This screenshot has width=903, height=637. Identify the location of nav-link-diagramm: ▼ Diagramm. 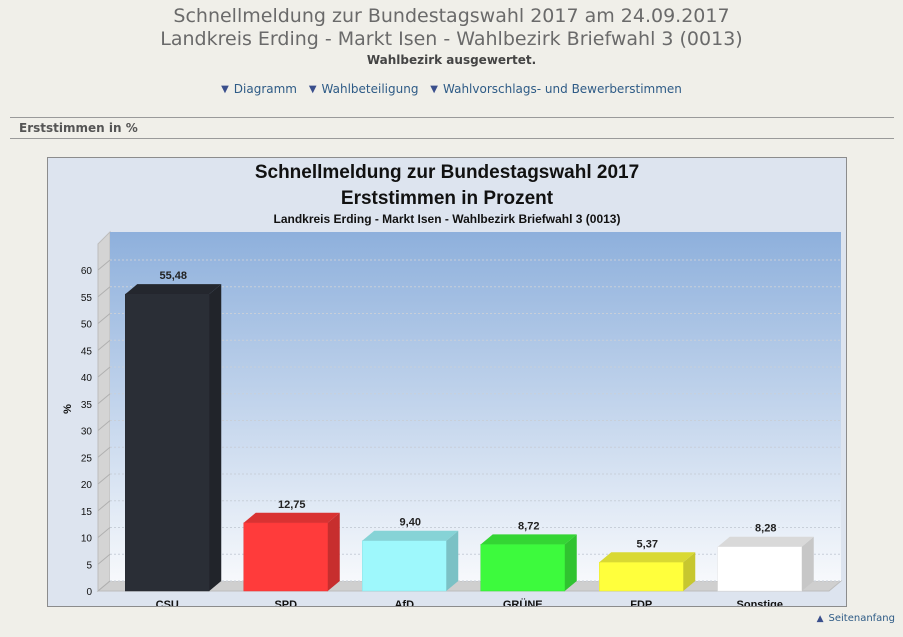
(259, 89).